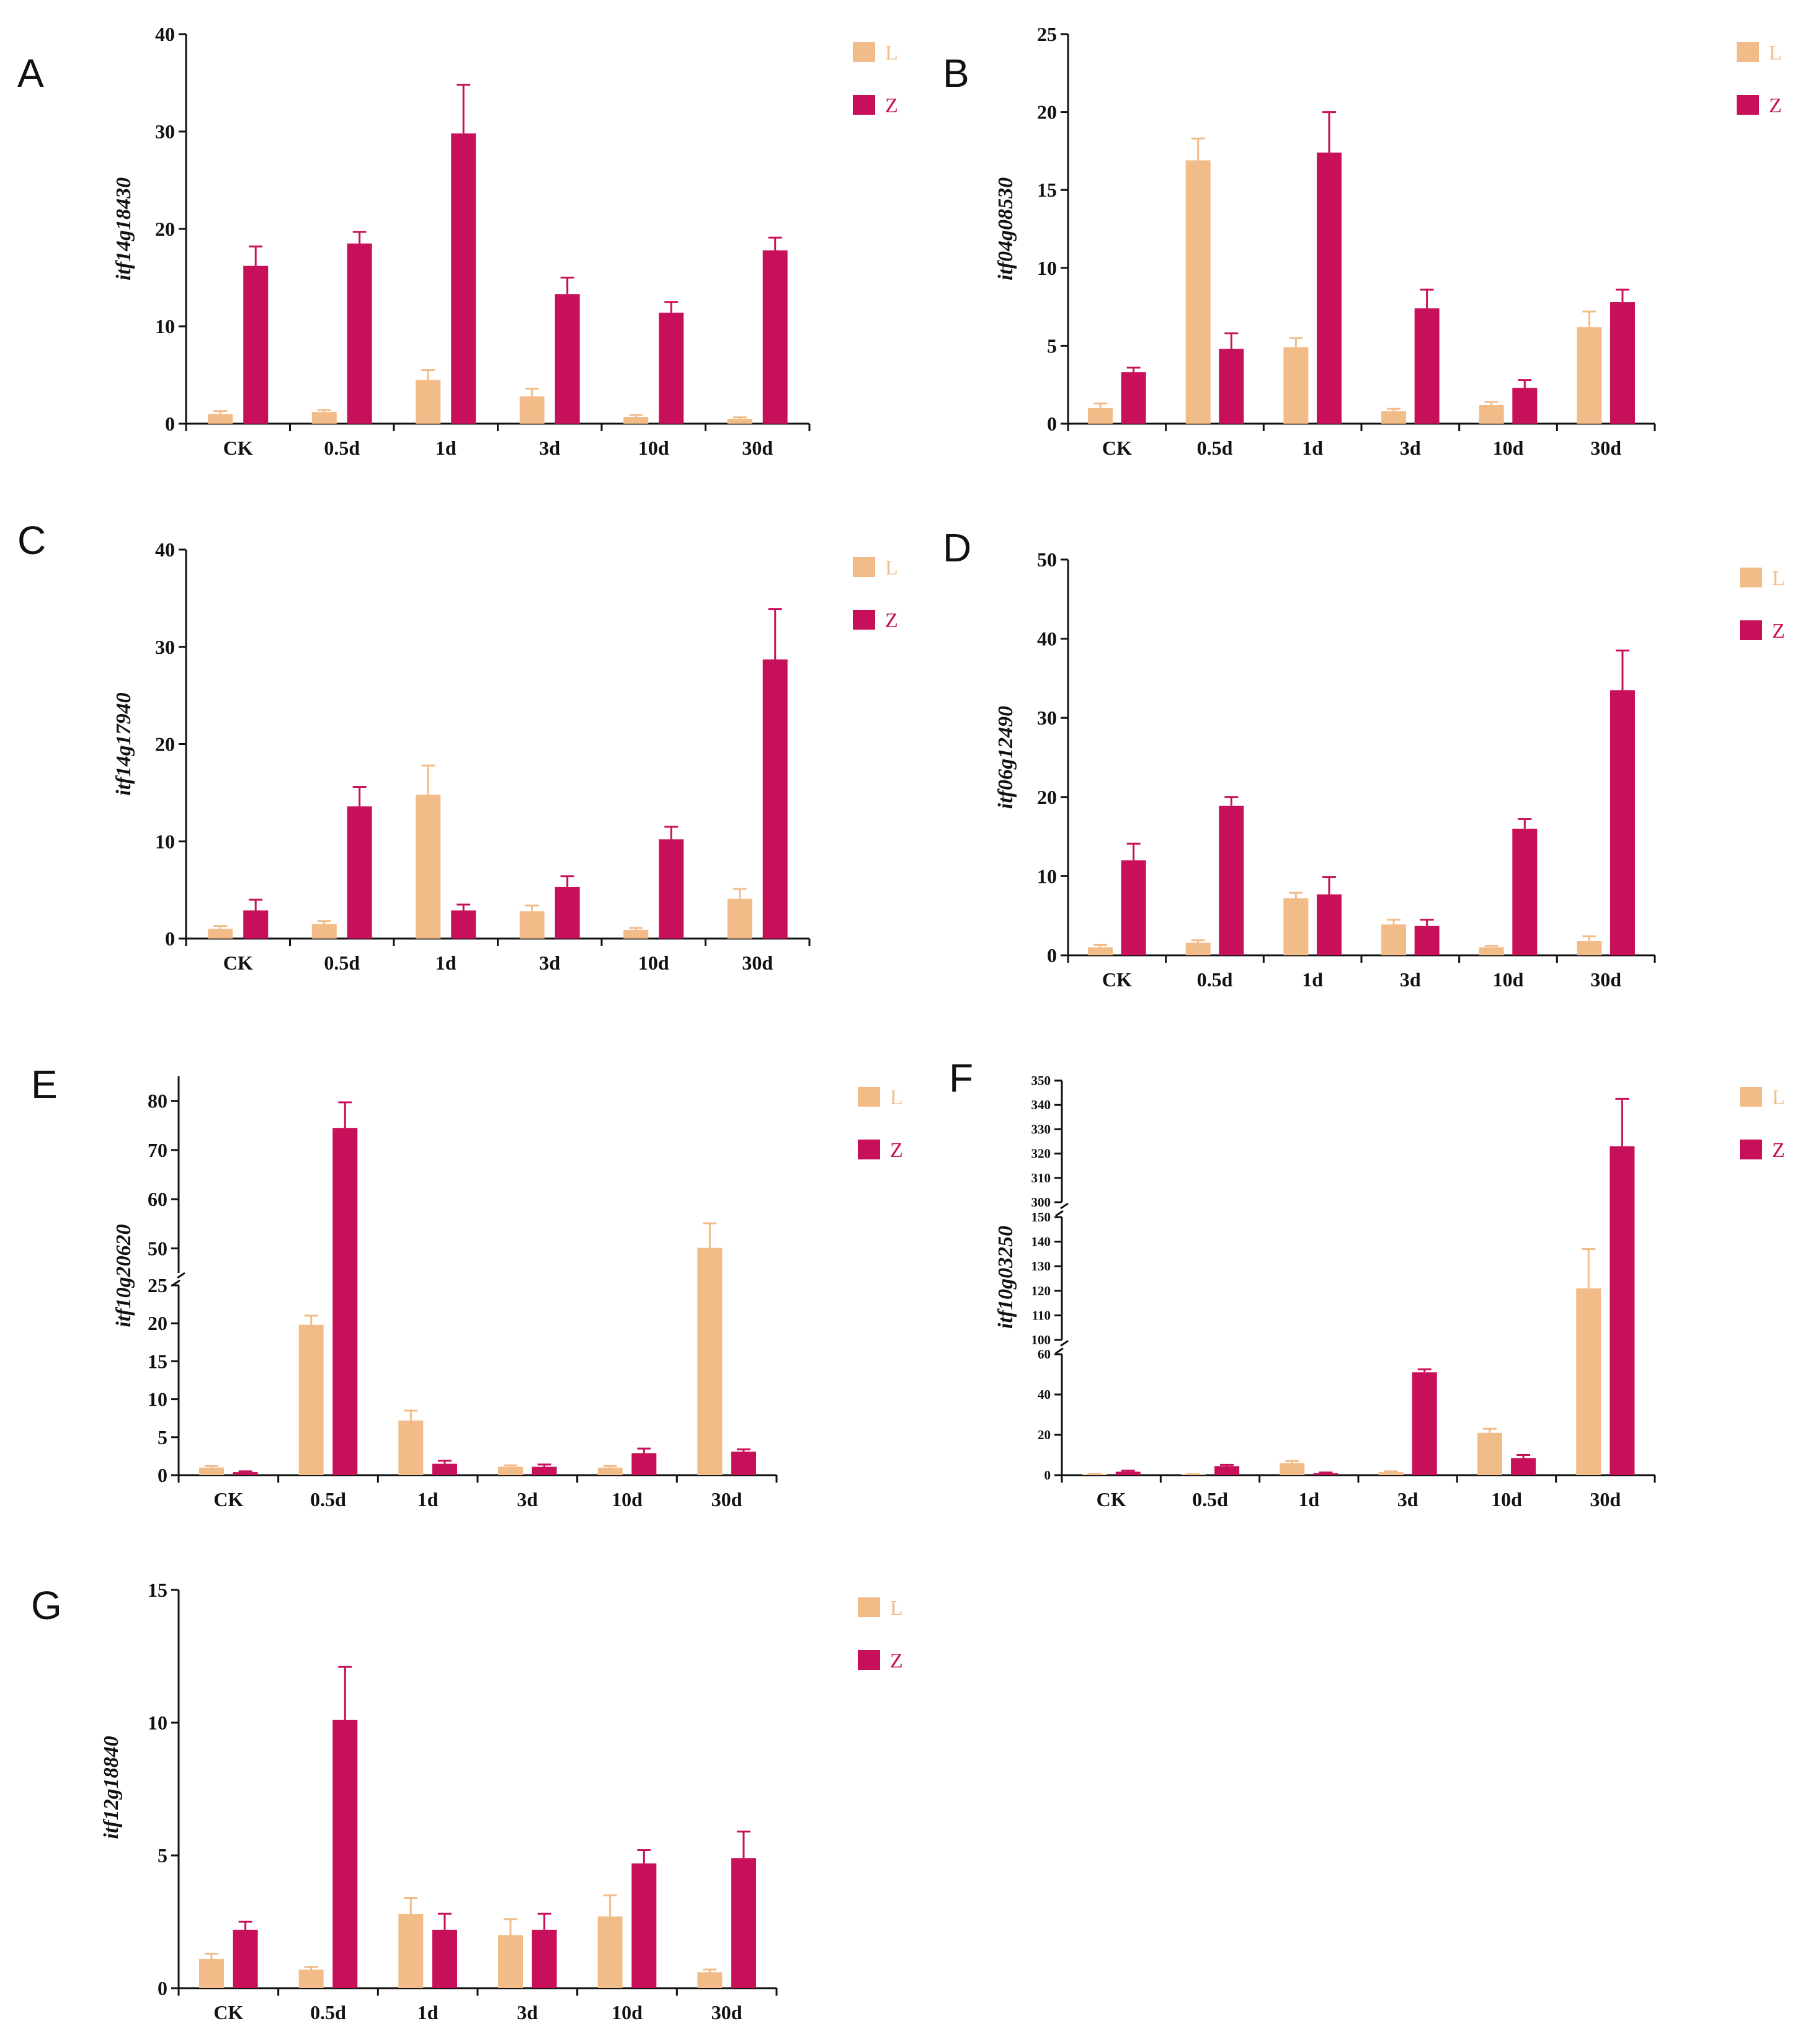 This screenshot has height=2044, width=1808. Describe the element at coordinates (1128, 1473) in the screenshot. I see `bar-f-z-ck` at that location.